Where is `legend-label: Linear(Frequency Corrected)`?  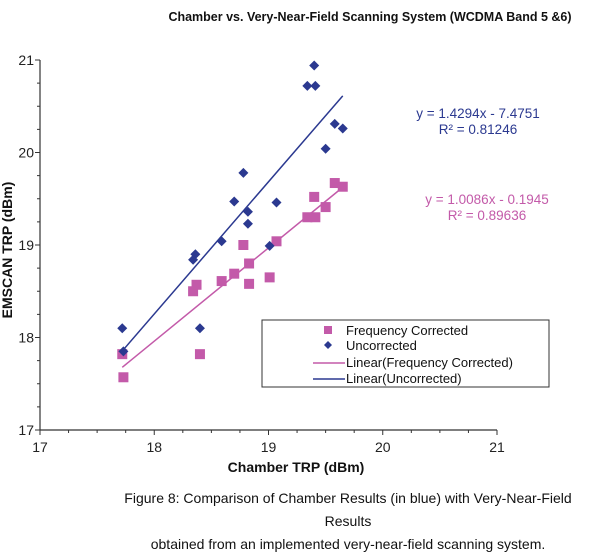
legend-label: Linear(Frequency Corrected) is located at coordinates (429, 362).